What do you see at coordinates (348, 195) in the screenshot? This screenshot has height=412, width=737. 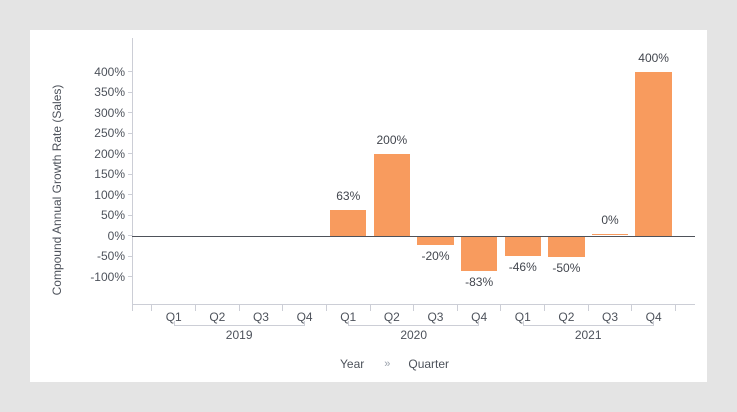 I see `bar-value-label: 63%` at bounding box center [348, 195].